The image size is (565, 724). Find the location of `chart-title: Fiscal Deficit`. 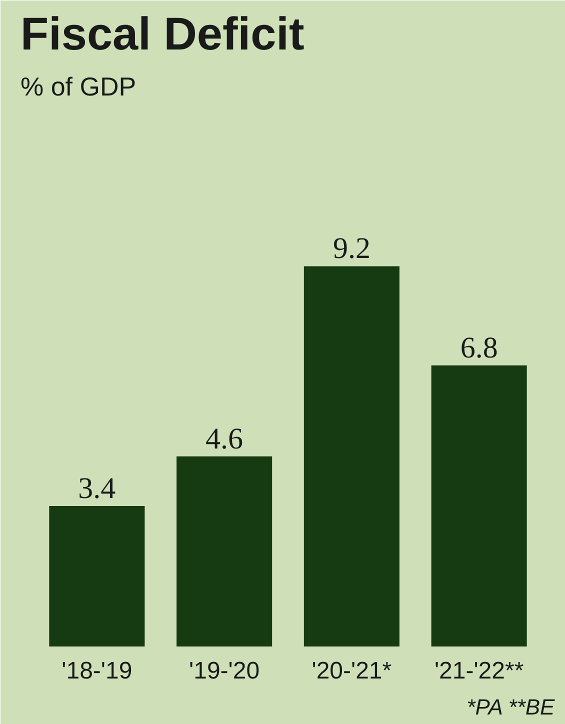

chart-title: Fiscal Deficit is located at coordinates (162, 34).